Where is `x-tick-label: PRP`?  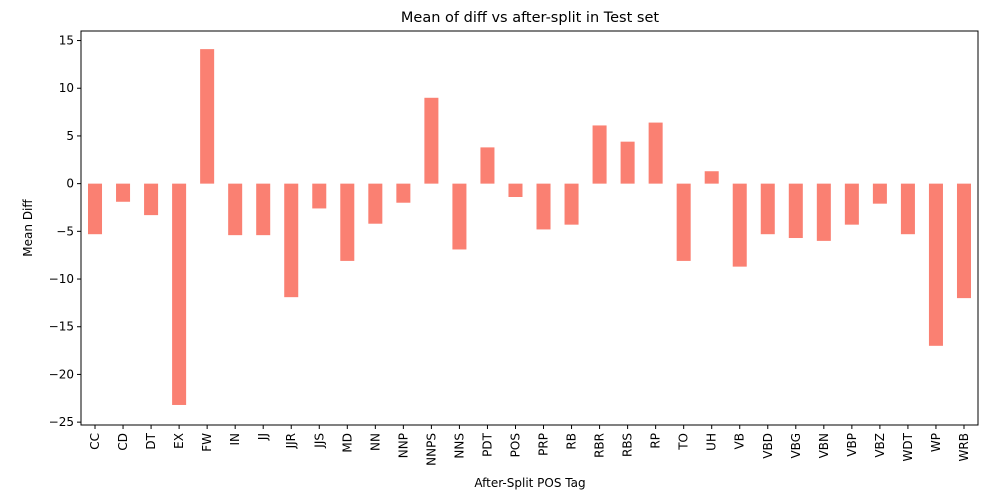 x-tick-label: PRP is located at coordinates (544, 444).